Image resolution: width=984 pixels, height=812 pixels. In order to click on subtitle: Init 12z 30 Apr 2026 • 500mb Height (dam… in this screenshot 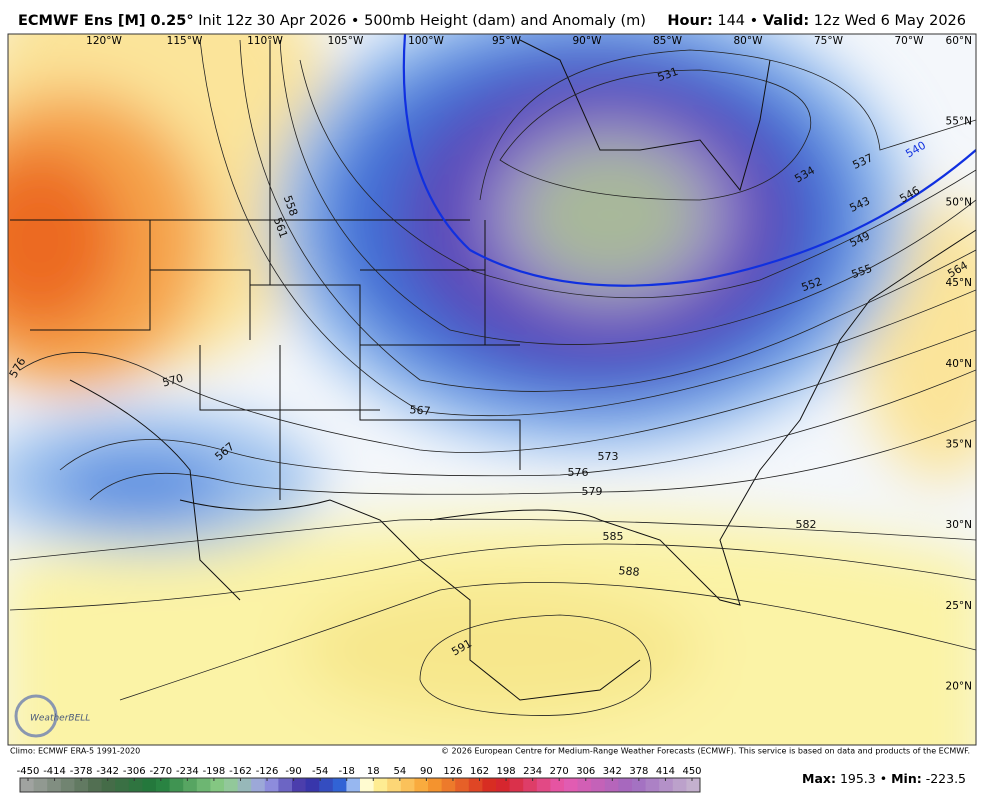, I will do `click(422, 21)`.